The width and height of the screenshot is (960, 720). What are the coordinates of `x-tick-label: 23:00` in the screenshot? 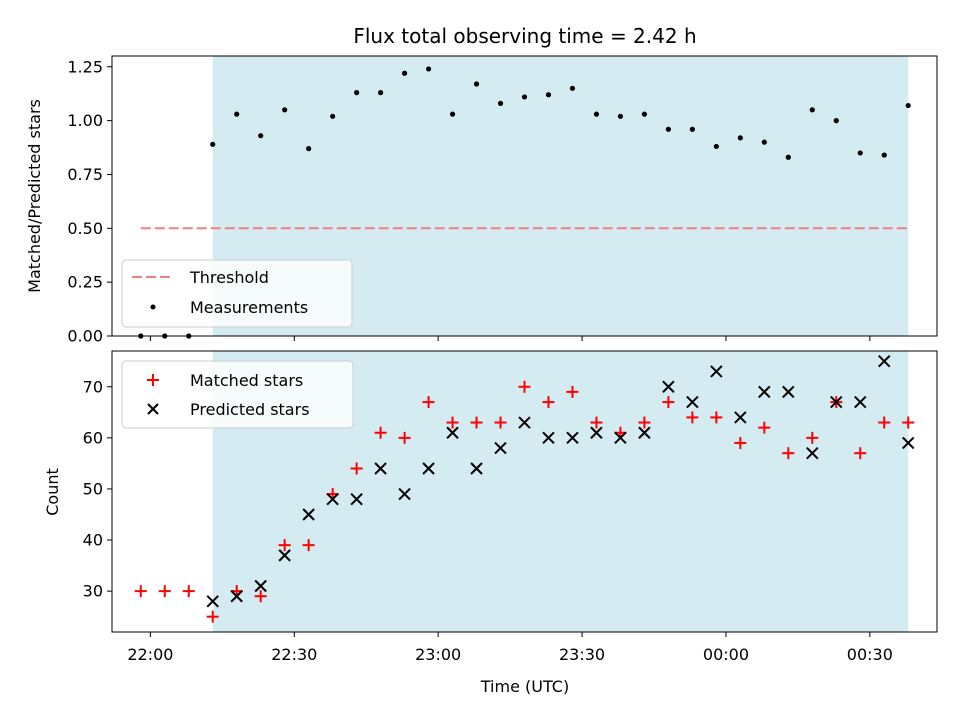 It's located at (438, 654).